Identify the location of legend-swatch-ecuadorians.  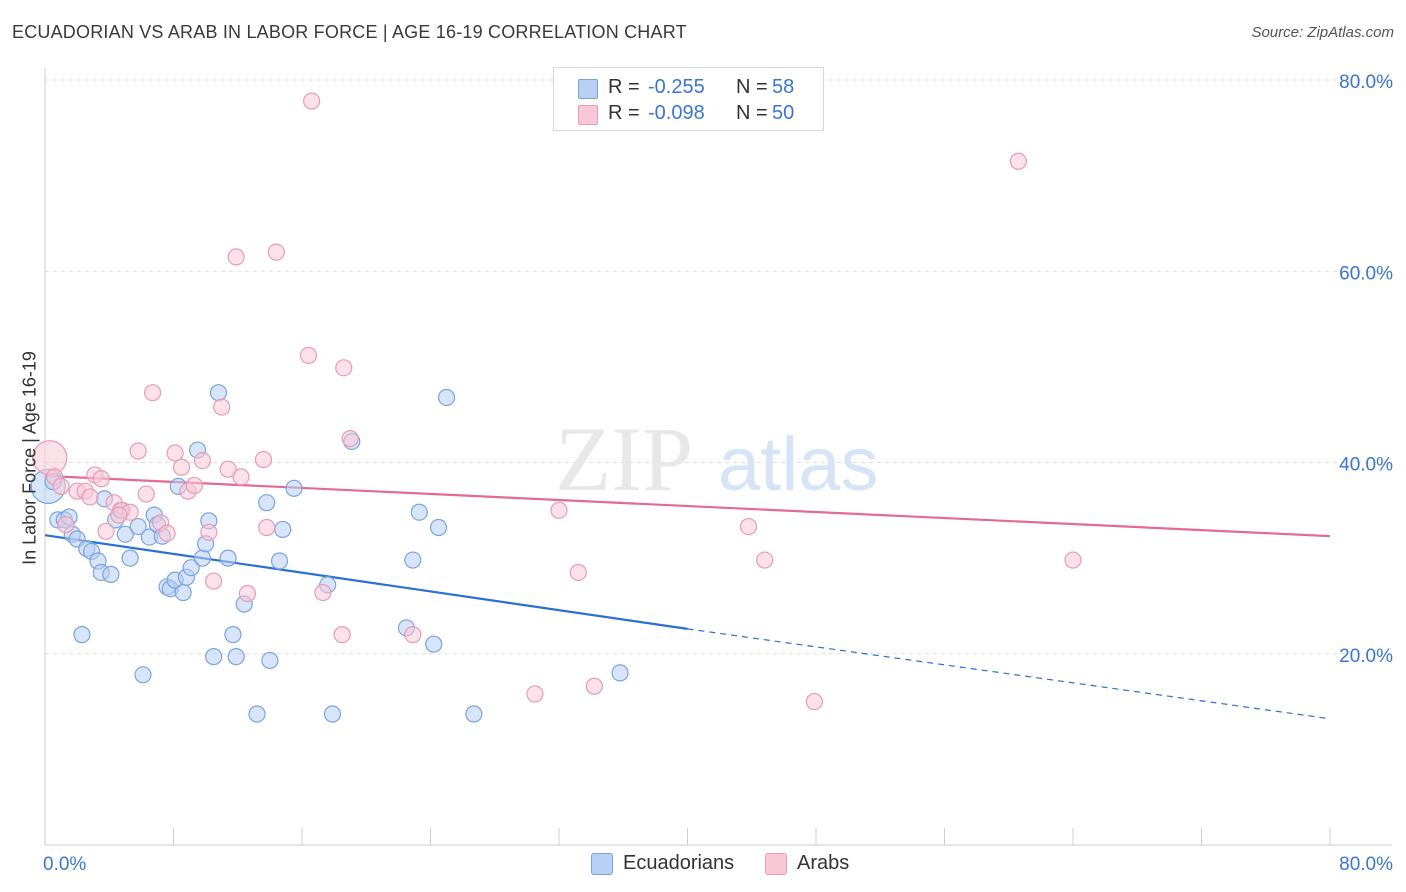
(588, 89).